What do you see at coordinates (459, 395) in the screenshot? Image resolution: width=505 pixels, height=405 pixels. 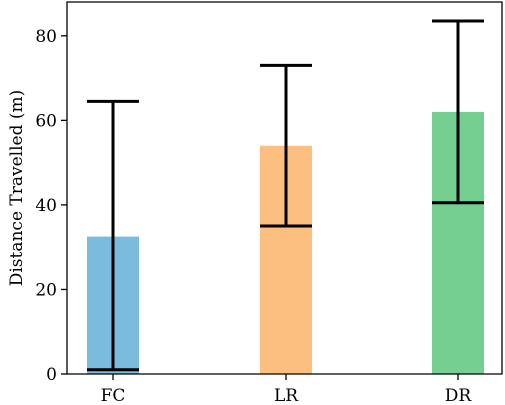 I see `x-tick-label: DR` at bounding box center [459, 395].